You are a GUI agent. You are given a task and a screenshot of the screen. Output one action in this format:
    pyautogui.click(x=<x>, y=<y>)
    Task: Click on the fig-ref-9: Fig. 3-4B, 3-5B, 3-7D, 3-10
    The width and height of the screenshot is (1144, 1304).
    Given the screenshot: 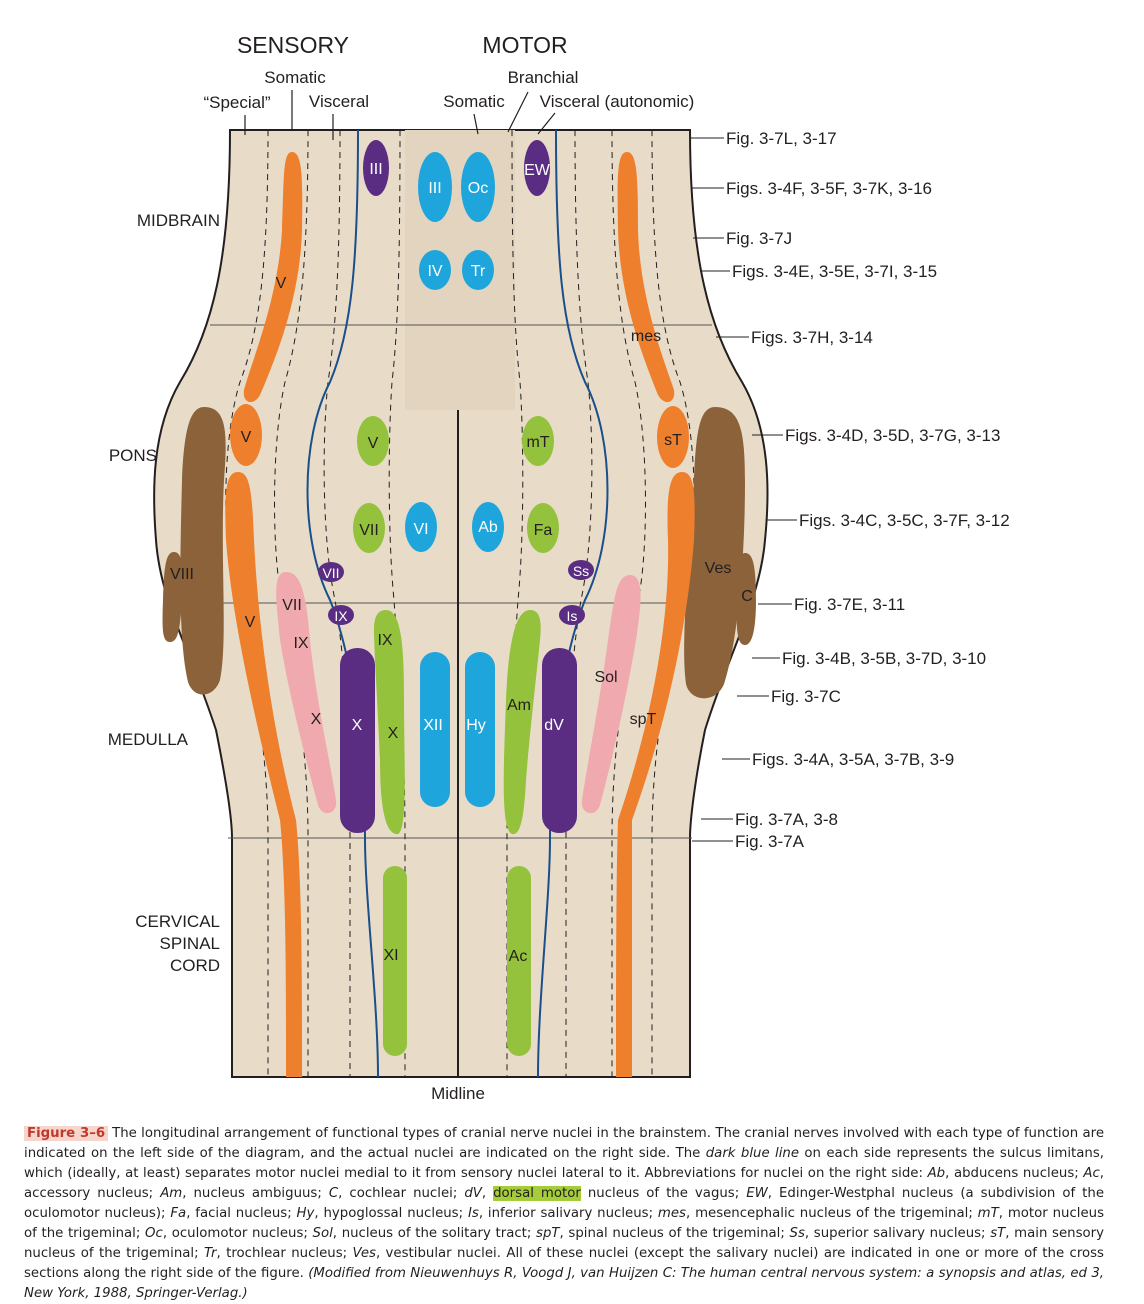 What is the action you would take?
    pyautogui.click(x=884, y=658)
    